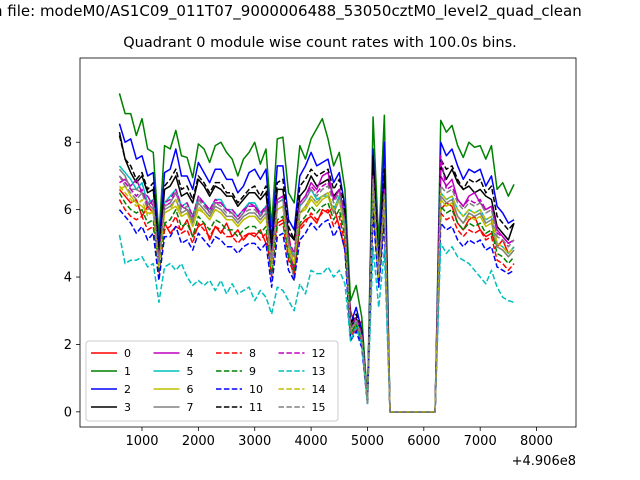 This screenshot has width=640, height=480. Describe the element at coordinates (319, 353) in the screenshot. I see `legend-label-12: 12` at that location.